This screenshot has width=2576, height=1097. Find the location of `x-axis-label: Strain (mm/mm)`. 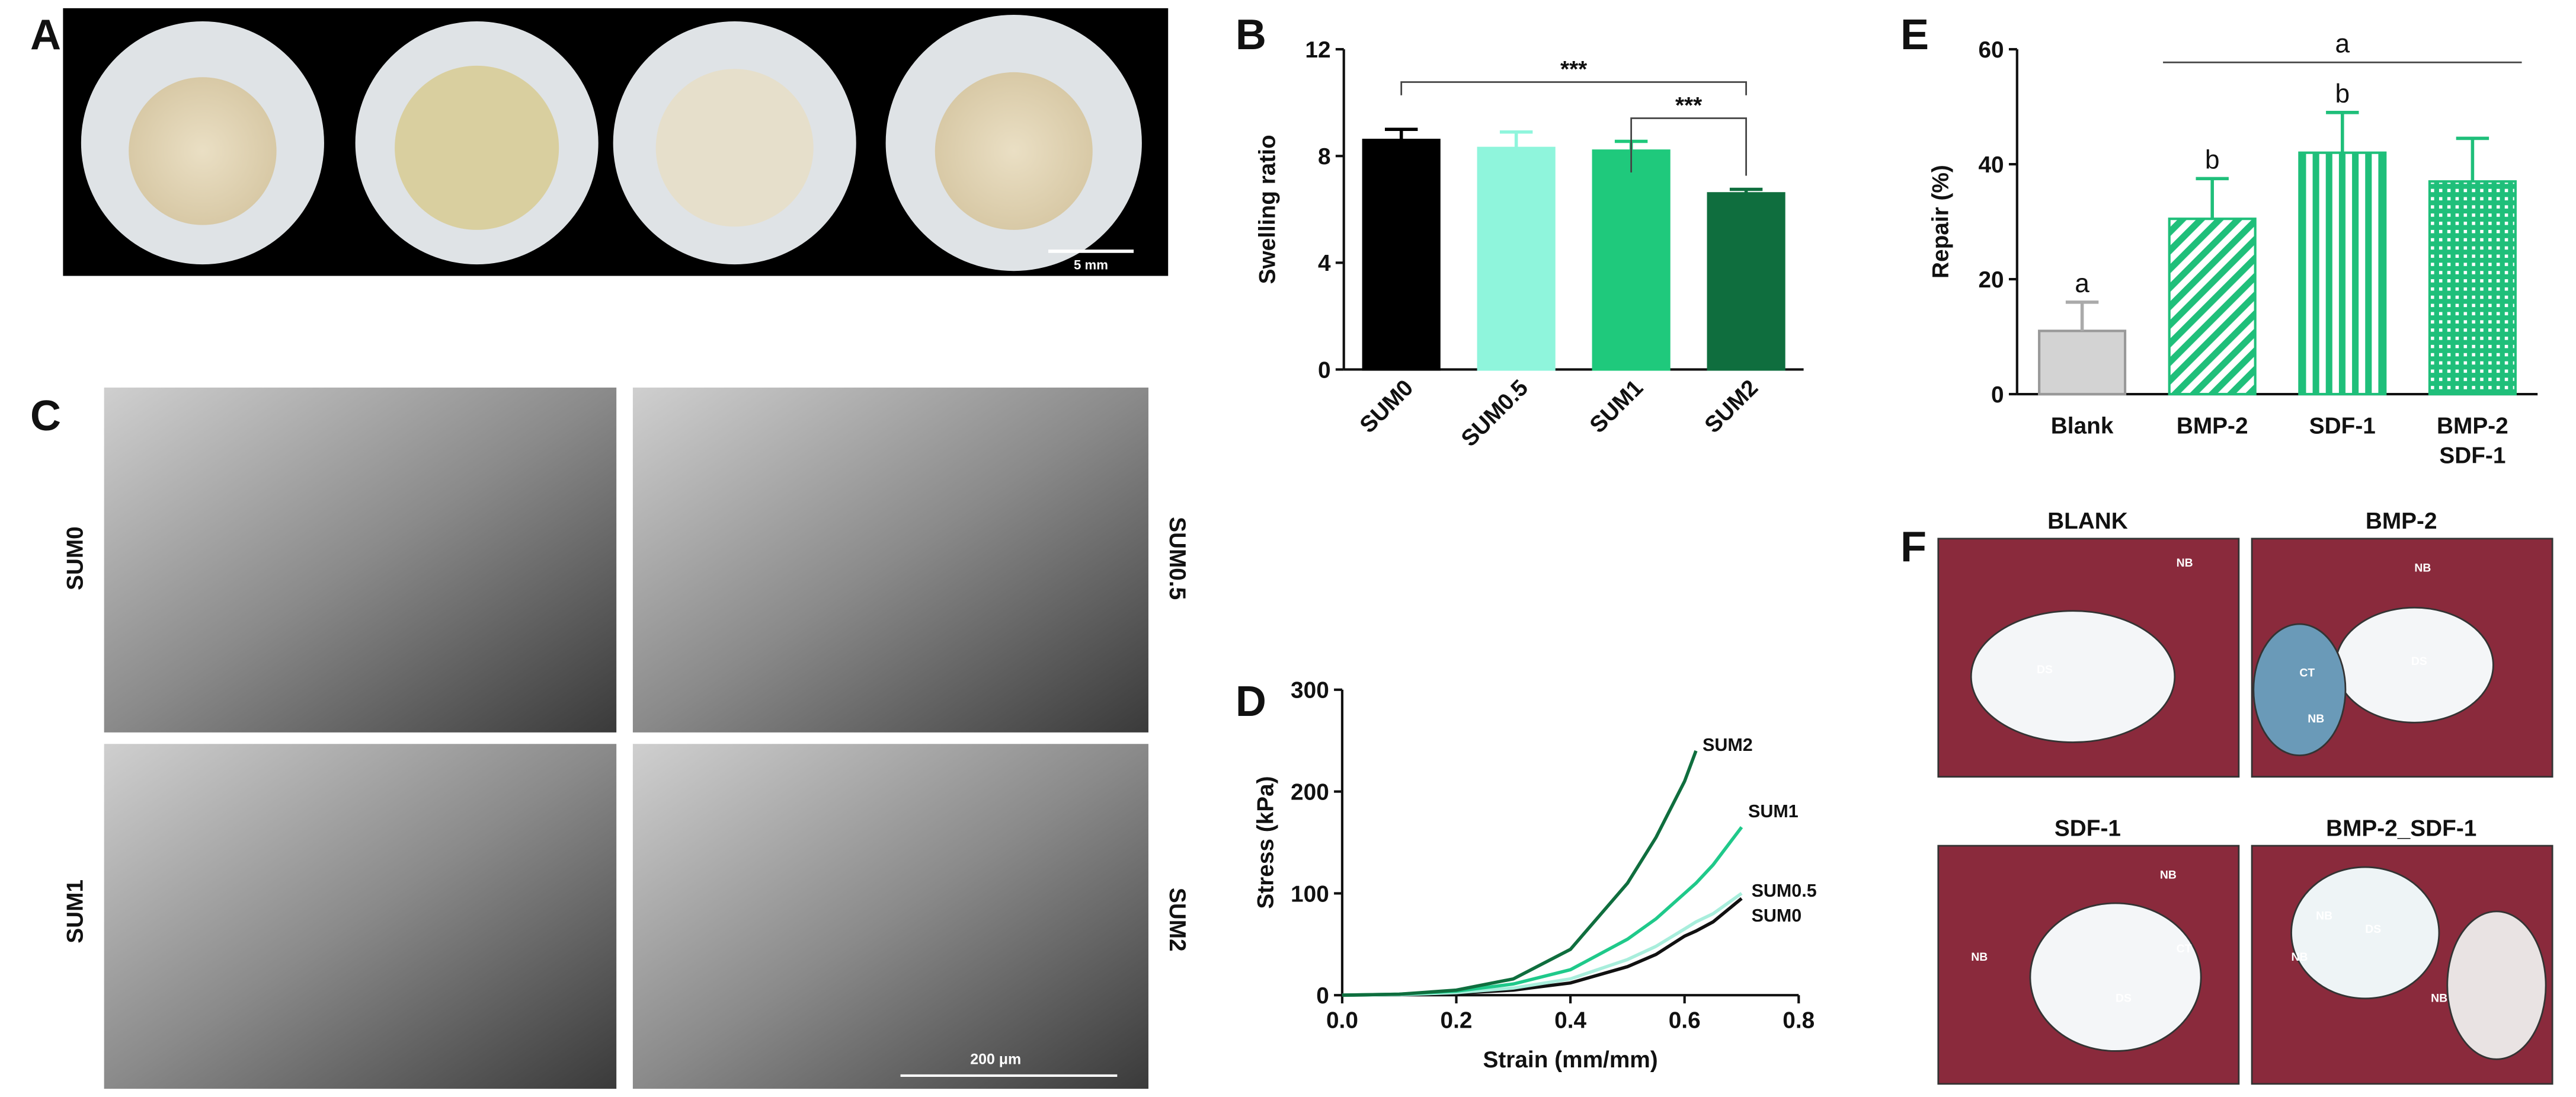

x-axis-label: Strain (mm/mm) is located at coordinates (1570, 1060).